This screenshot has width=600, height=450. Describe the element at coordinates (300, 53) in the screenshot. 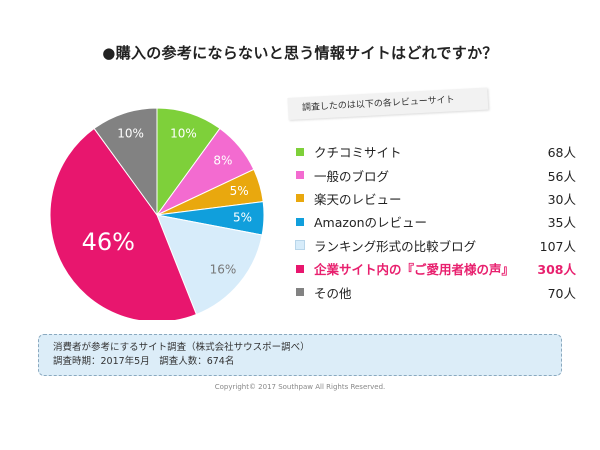

I see `chart-title: ●購入の参考にならないと思う情報サイトはどれですか？` at that location.